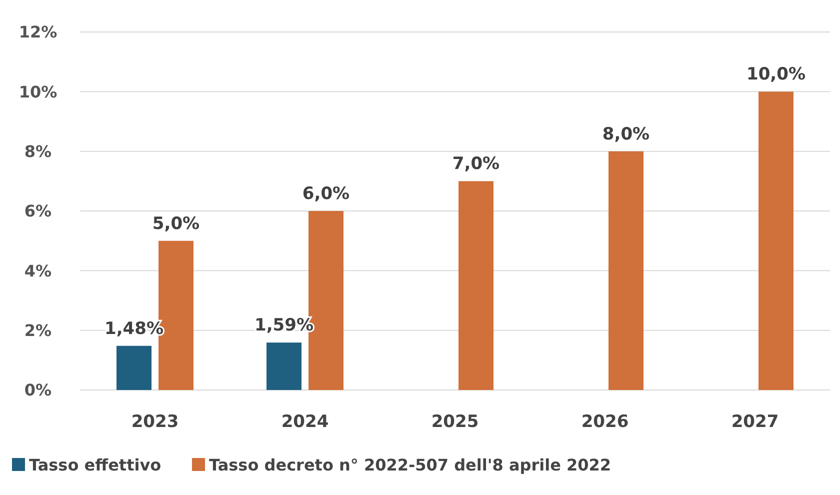 The width and height of the screenshot is (840, 495). Describe the element at coordinates (326, 194) in the screenshot. I see `data-label: 6,0%` at that location.